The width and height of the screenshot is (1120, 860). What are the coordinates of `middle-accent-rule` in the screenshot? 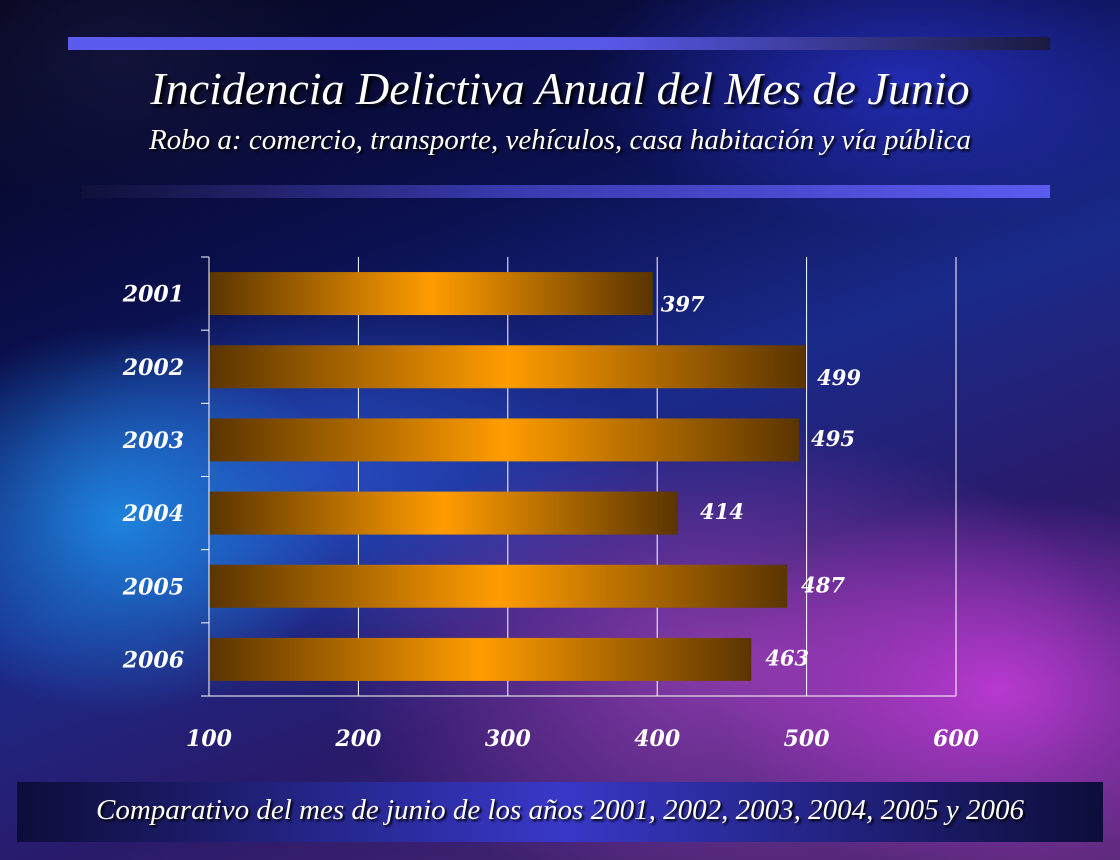 It's located at (566, 191).